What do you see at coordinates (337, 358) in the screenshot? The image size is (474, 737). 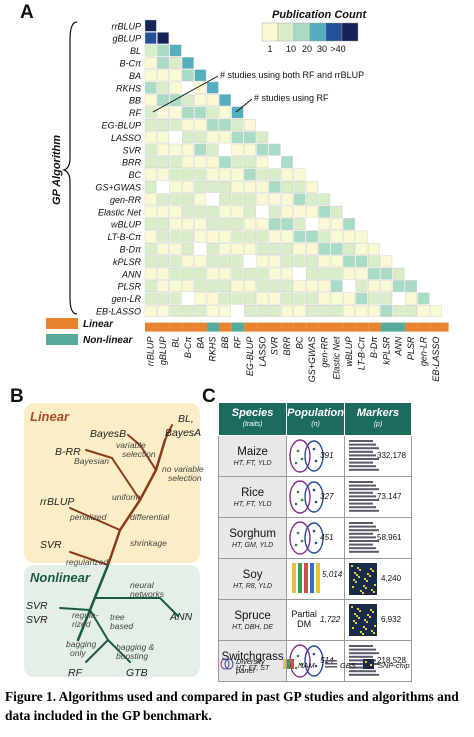 I see `column-label: Elastic Net` at bounding box center [337, 358].